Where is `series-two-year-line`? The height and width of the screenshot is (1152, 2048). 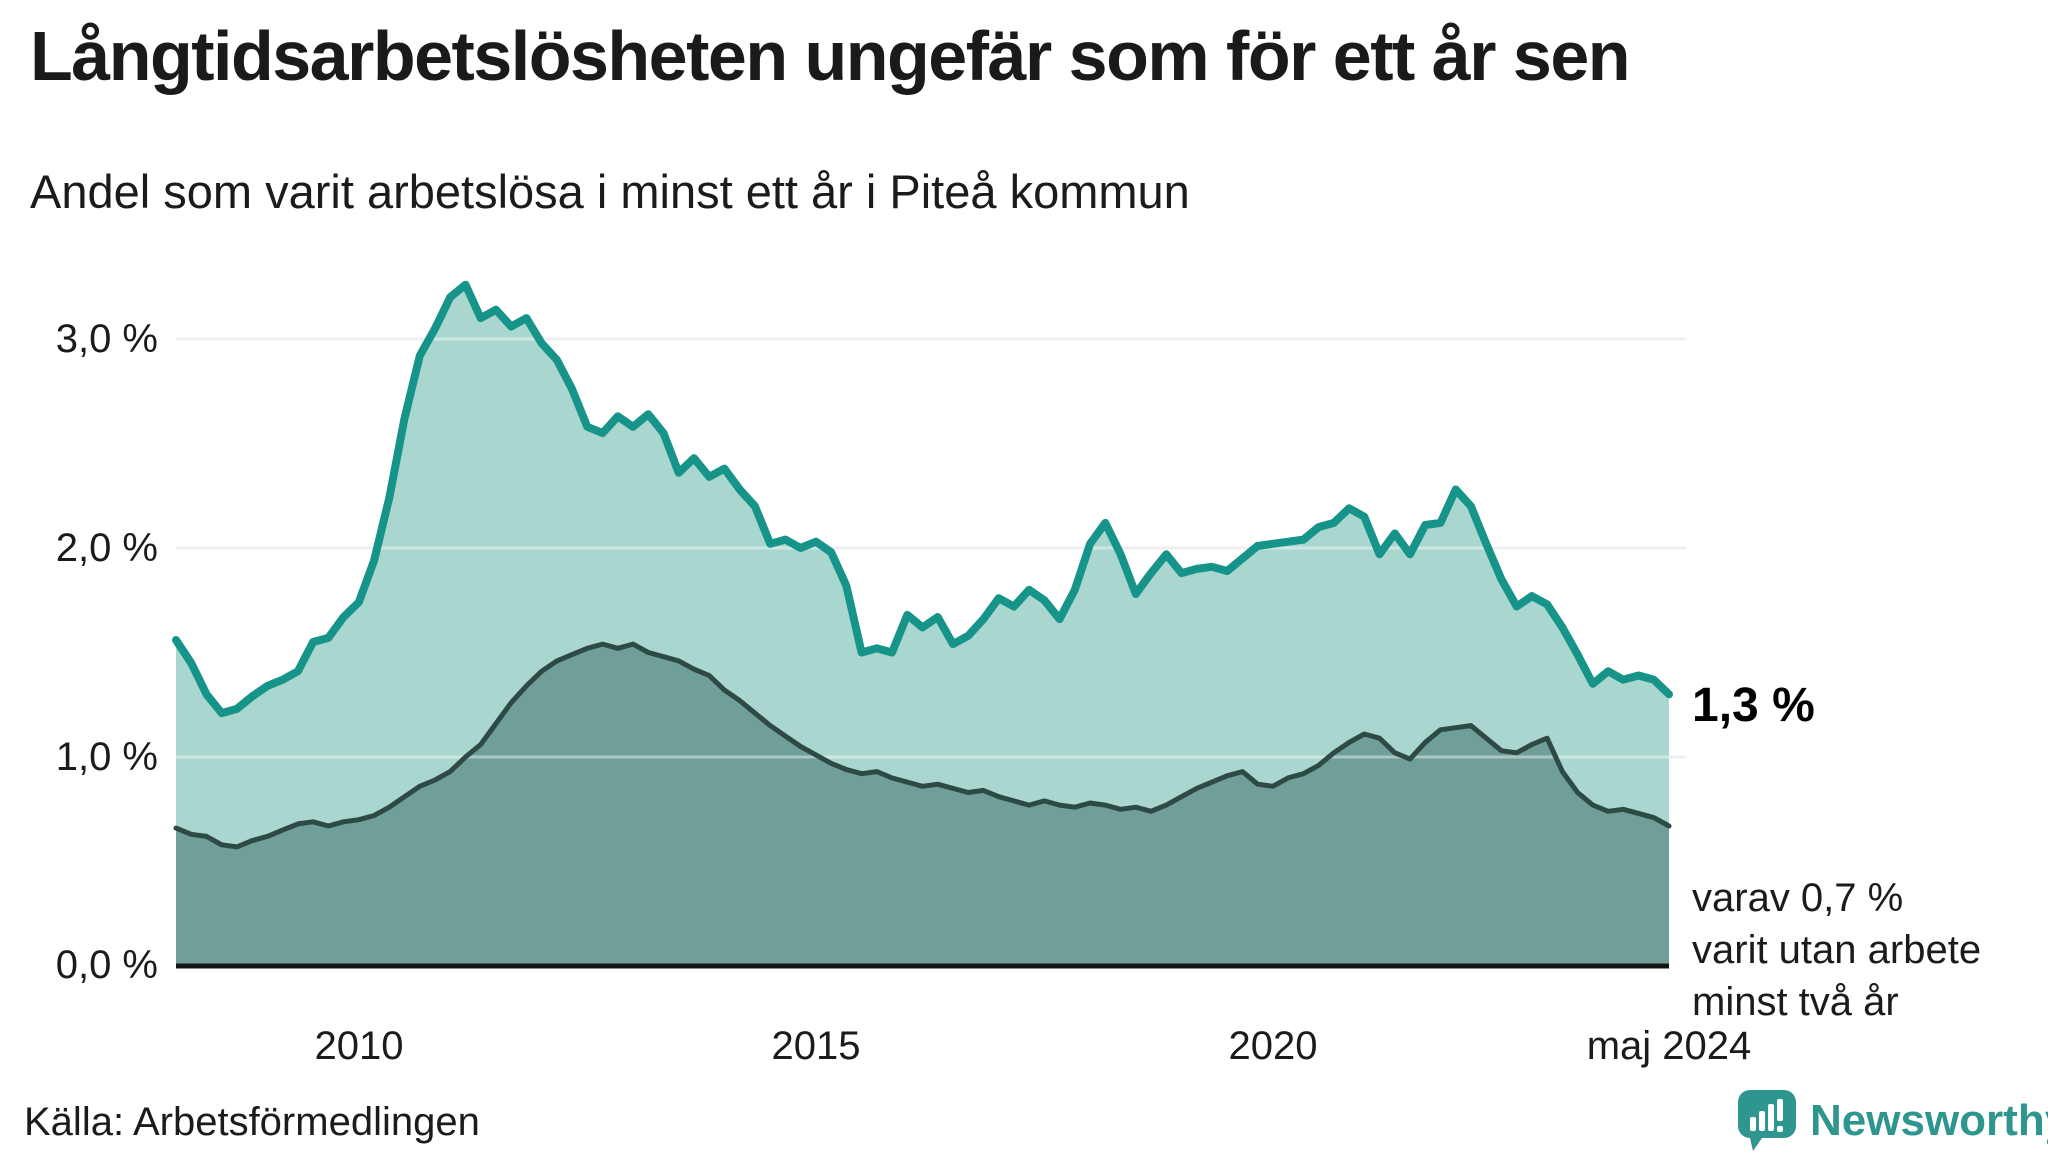 series-two-year-line is located at coordinates (922, 745).